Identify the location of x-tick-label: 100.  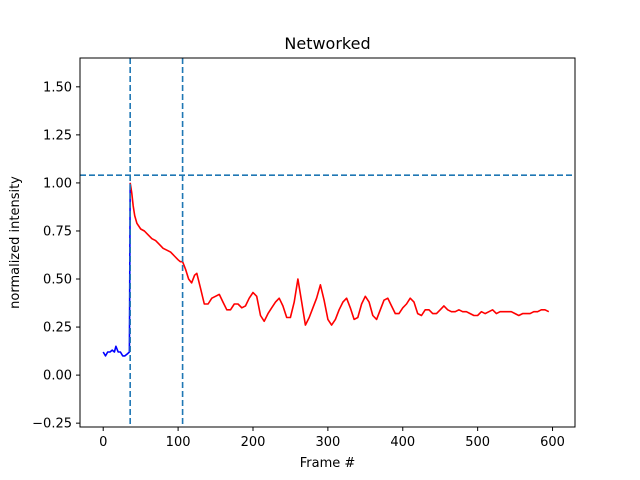
(178, 442).